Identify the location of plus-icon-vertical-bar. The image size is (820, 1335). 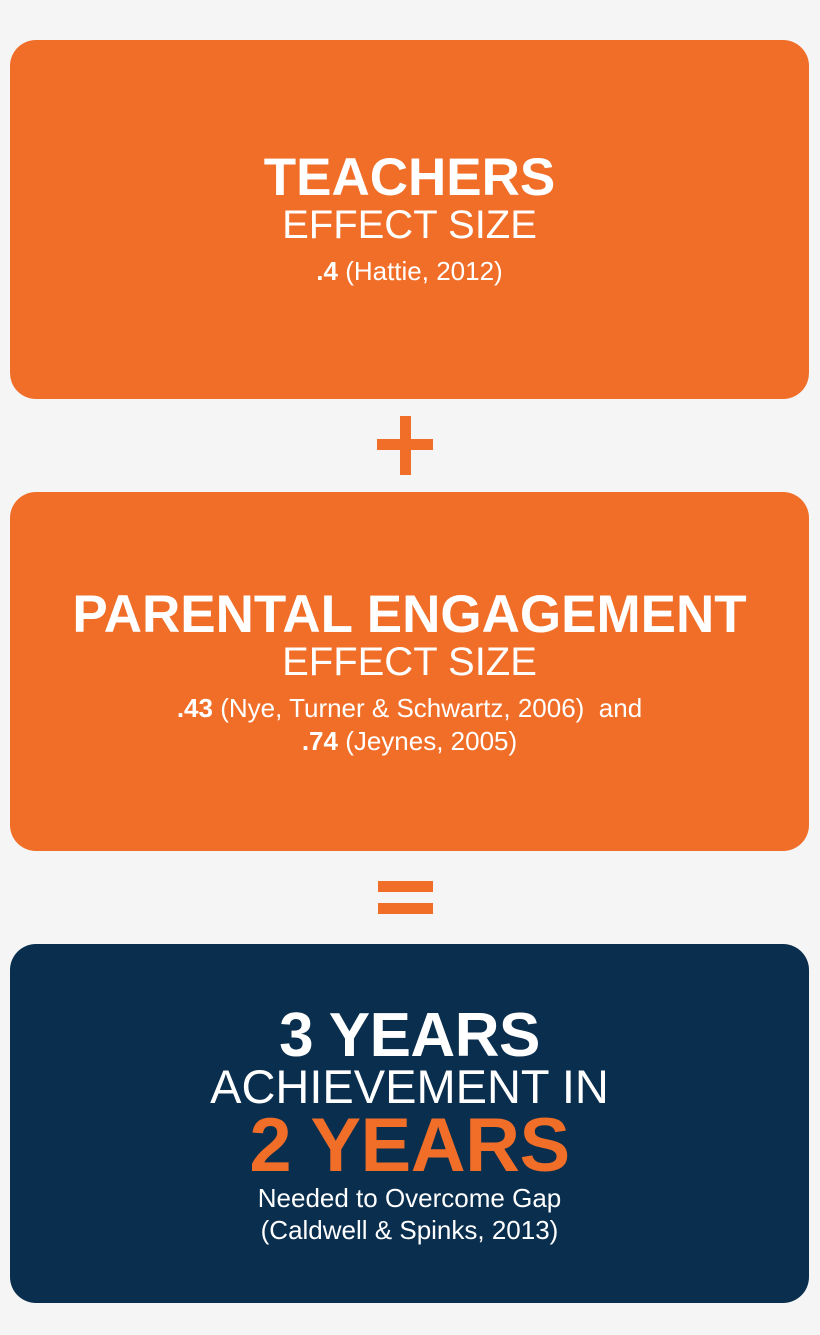
(405, 445).